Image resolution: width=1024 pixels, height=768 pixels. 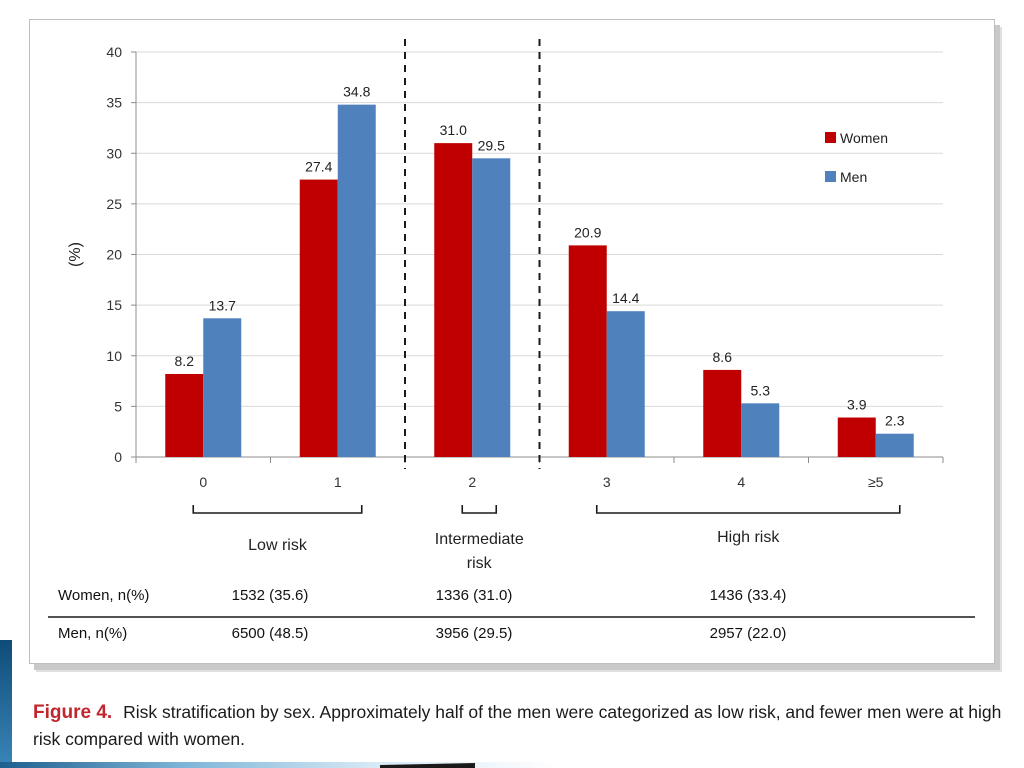 What do you see at coordinates (607, 482) in the screenshot?
I see `x-tick-label: 3` at bounding box center [607, 482].